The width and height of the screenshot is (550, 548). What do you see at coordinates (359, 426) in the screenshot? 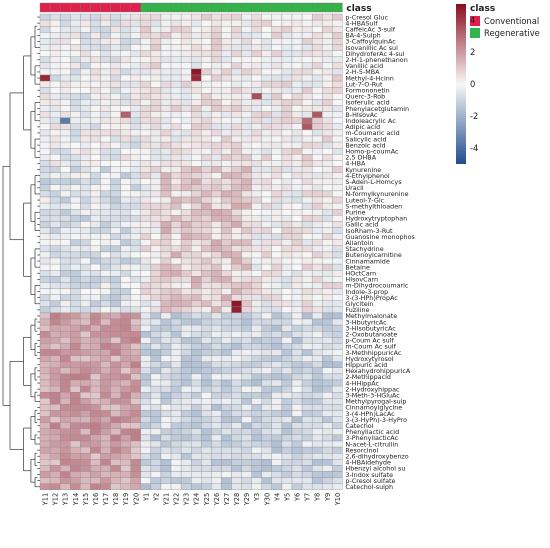
I see `row-label: Catechol` at bounding box center [359, 426].